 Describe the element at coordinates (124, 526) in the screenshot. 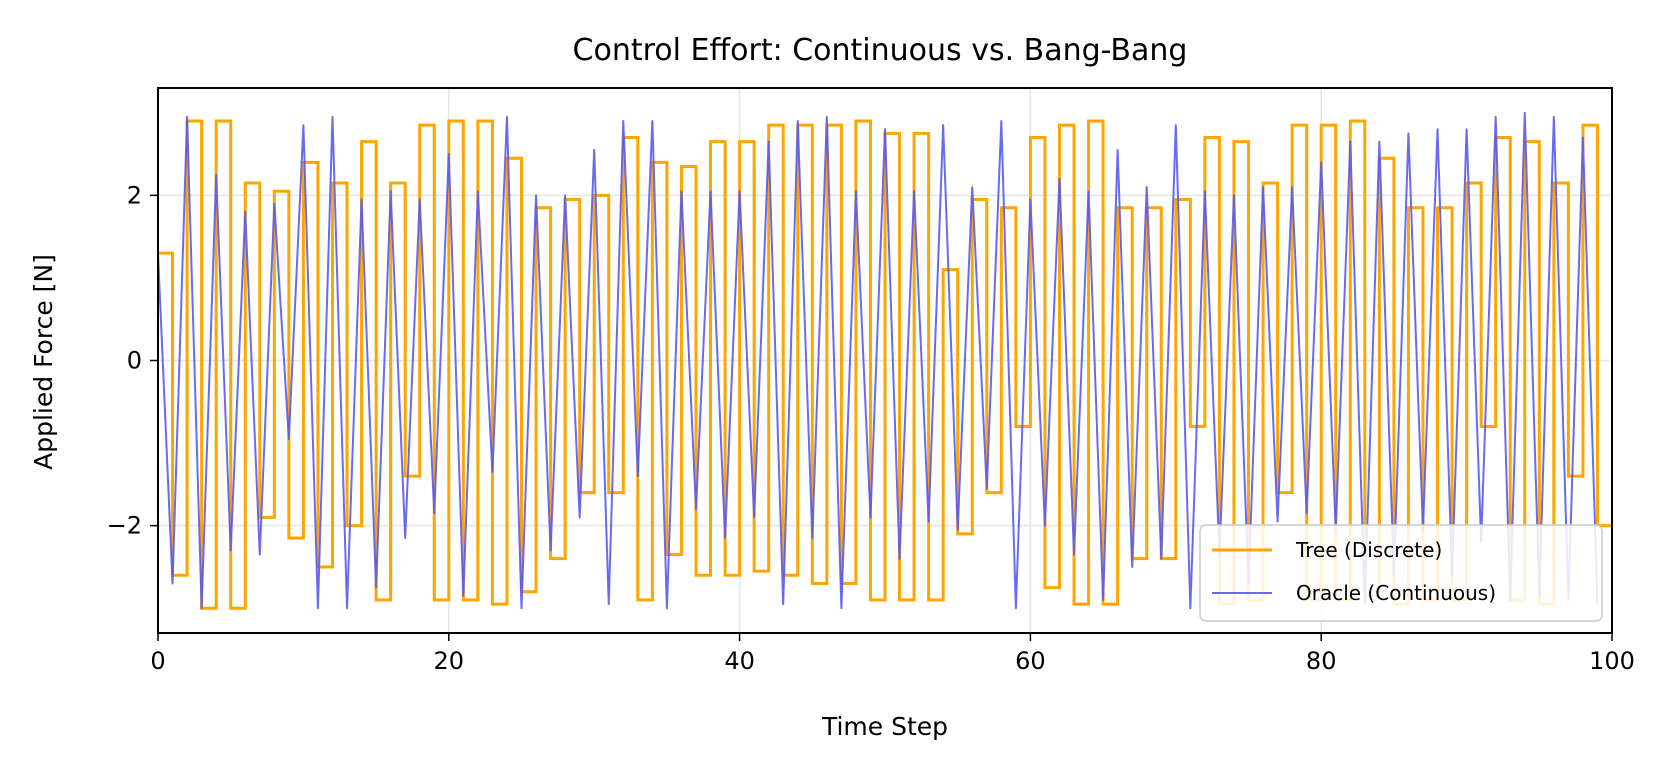

I see `y-tick-label: −2` at that location.